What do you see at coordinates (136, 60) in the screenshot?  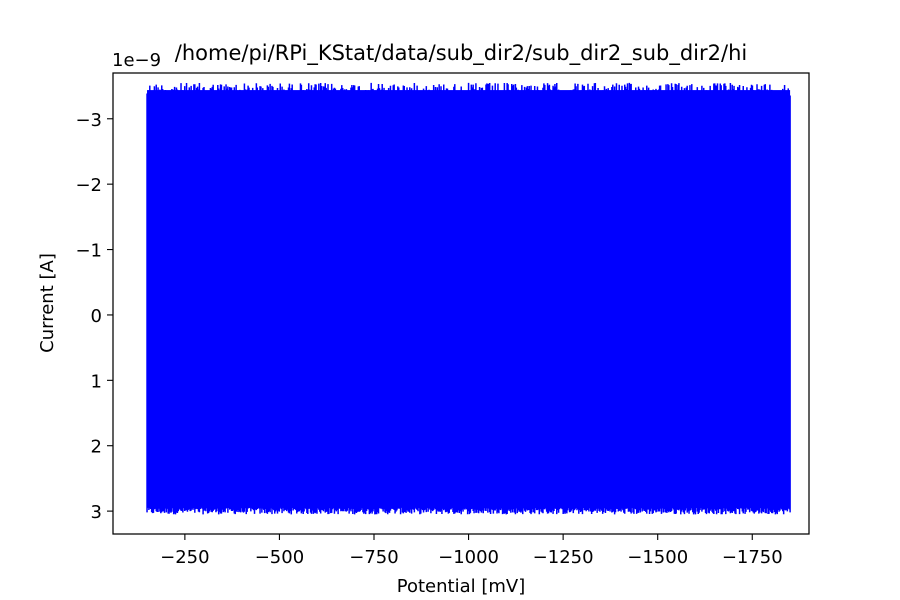 I see `y-offset-label: 1e−9` at bounding box center [136, 60].